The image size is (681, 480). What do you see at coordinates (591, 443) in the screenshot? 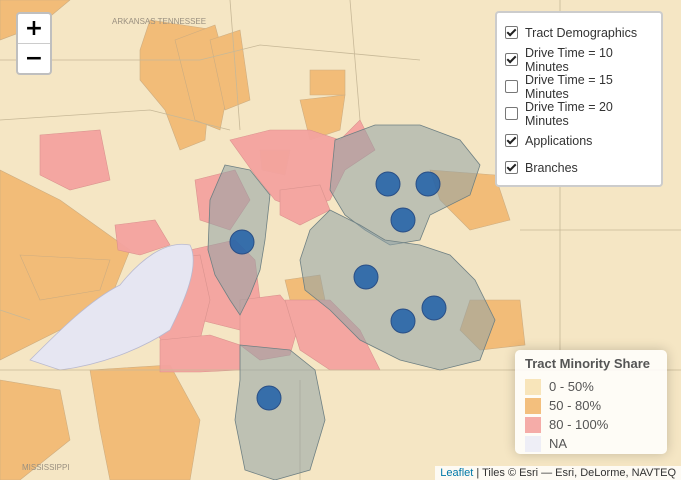
I see `legend-item: NA` at bounding box center [591, 443].